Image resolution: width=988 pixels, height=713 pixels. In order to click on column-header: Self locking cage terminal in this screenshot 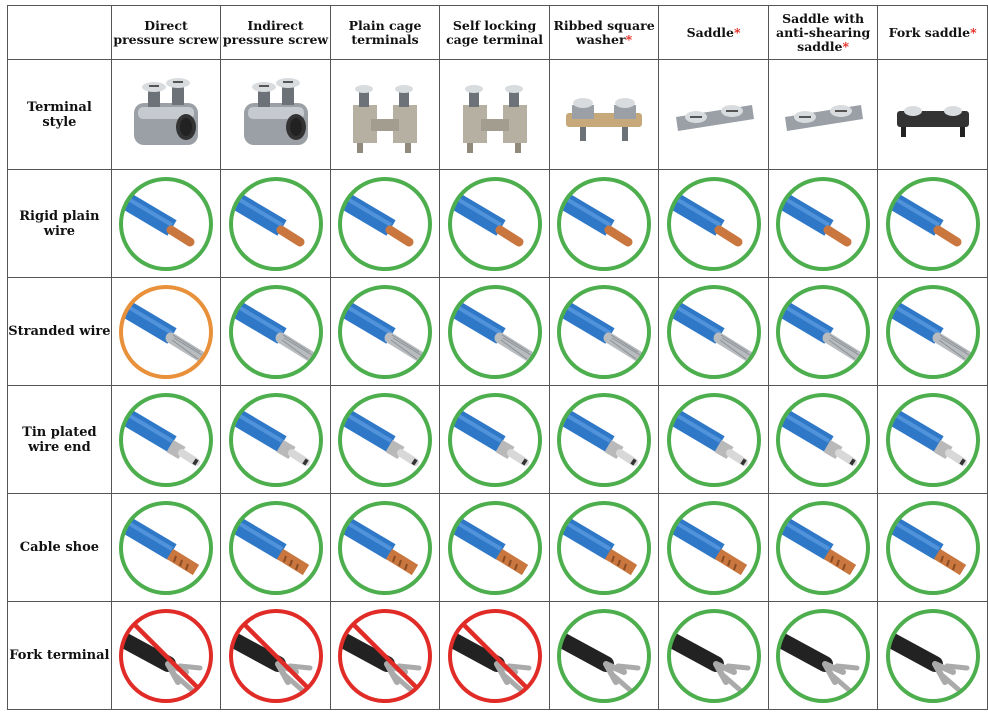, I will do `click(494, 32)`.